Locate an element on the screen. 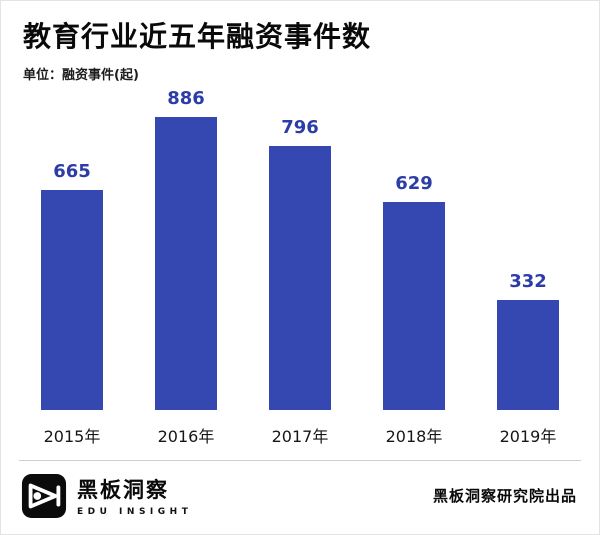 This screenshot has height=535, width=600. bar-column: 886 2016年 is located at coordinates (186, 267).